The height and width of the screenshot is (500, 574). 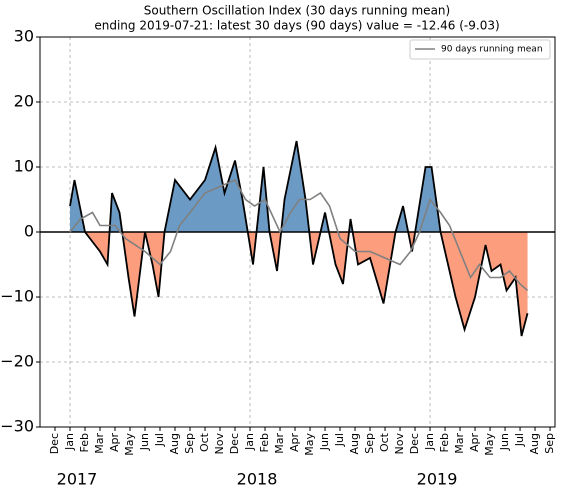 What do you see at coordinates (29, 231) in the screenshot?
I see `y-tick-label: 0` at bounding box center [29, 231].